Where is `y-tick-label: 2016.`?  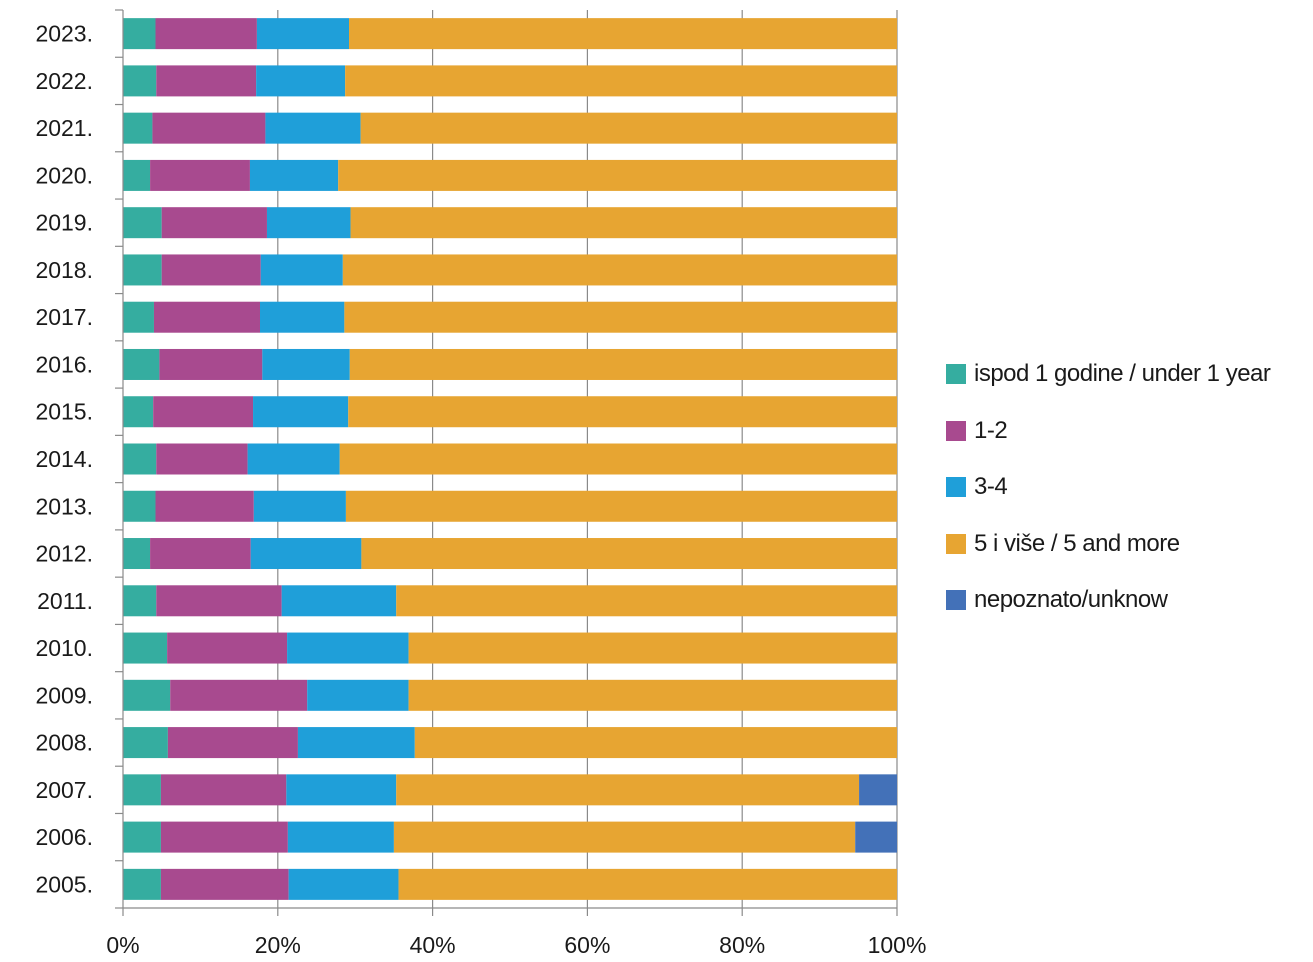
y-tick-label: 2016. is located at coordinates (64, 364).